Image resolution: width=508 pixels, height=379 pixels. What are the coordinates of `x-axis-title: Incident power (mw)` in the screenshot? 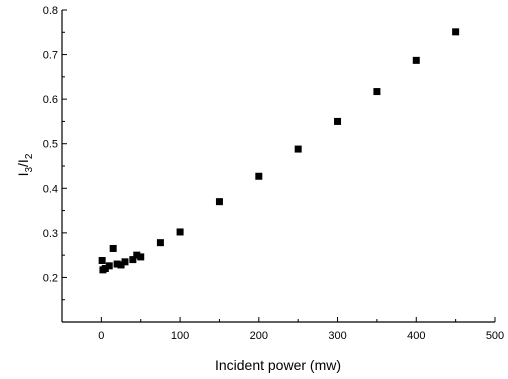 It's located at (278, 365).